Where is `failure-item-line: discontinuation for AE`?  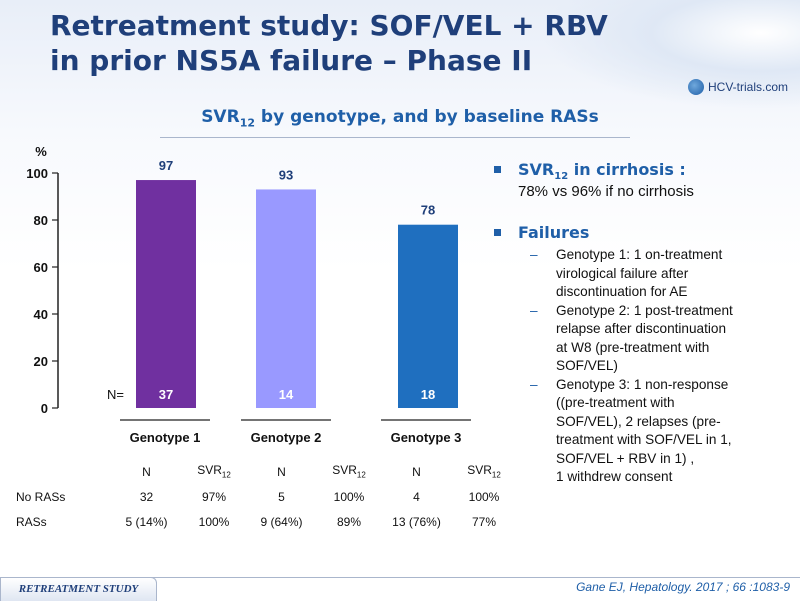
failure-item-line: discontinuation for AE is located at coordinates (622, 292).